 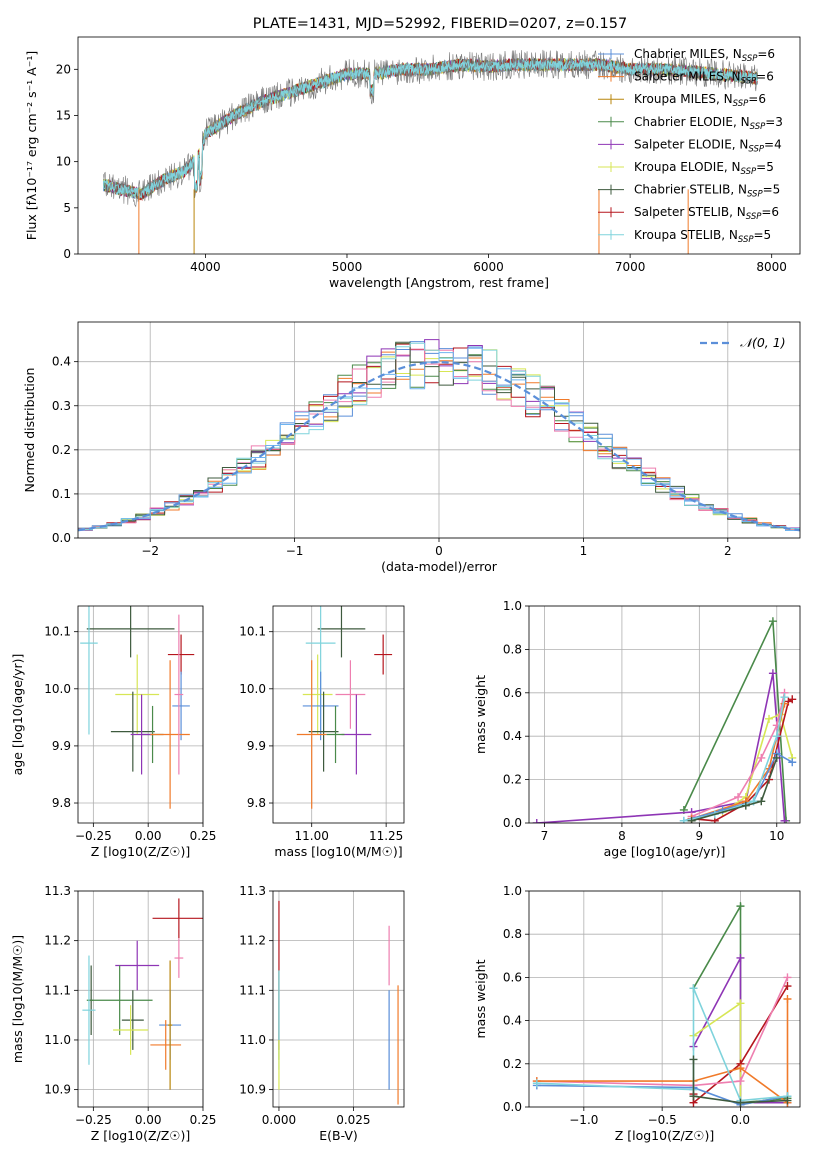 What do you see at coordinates (205, 267) in the screenshot?
I see `x-tick-label: 4000` at bounding box center [205, 267].